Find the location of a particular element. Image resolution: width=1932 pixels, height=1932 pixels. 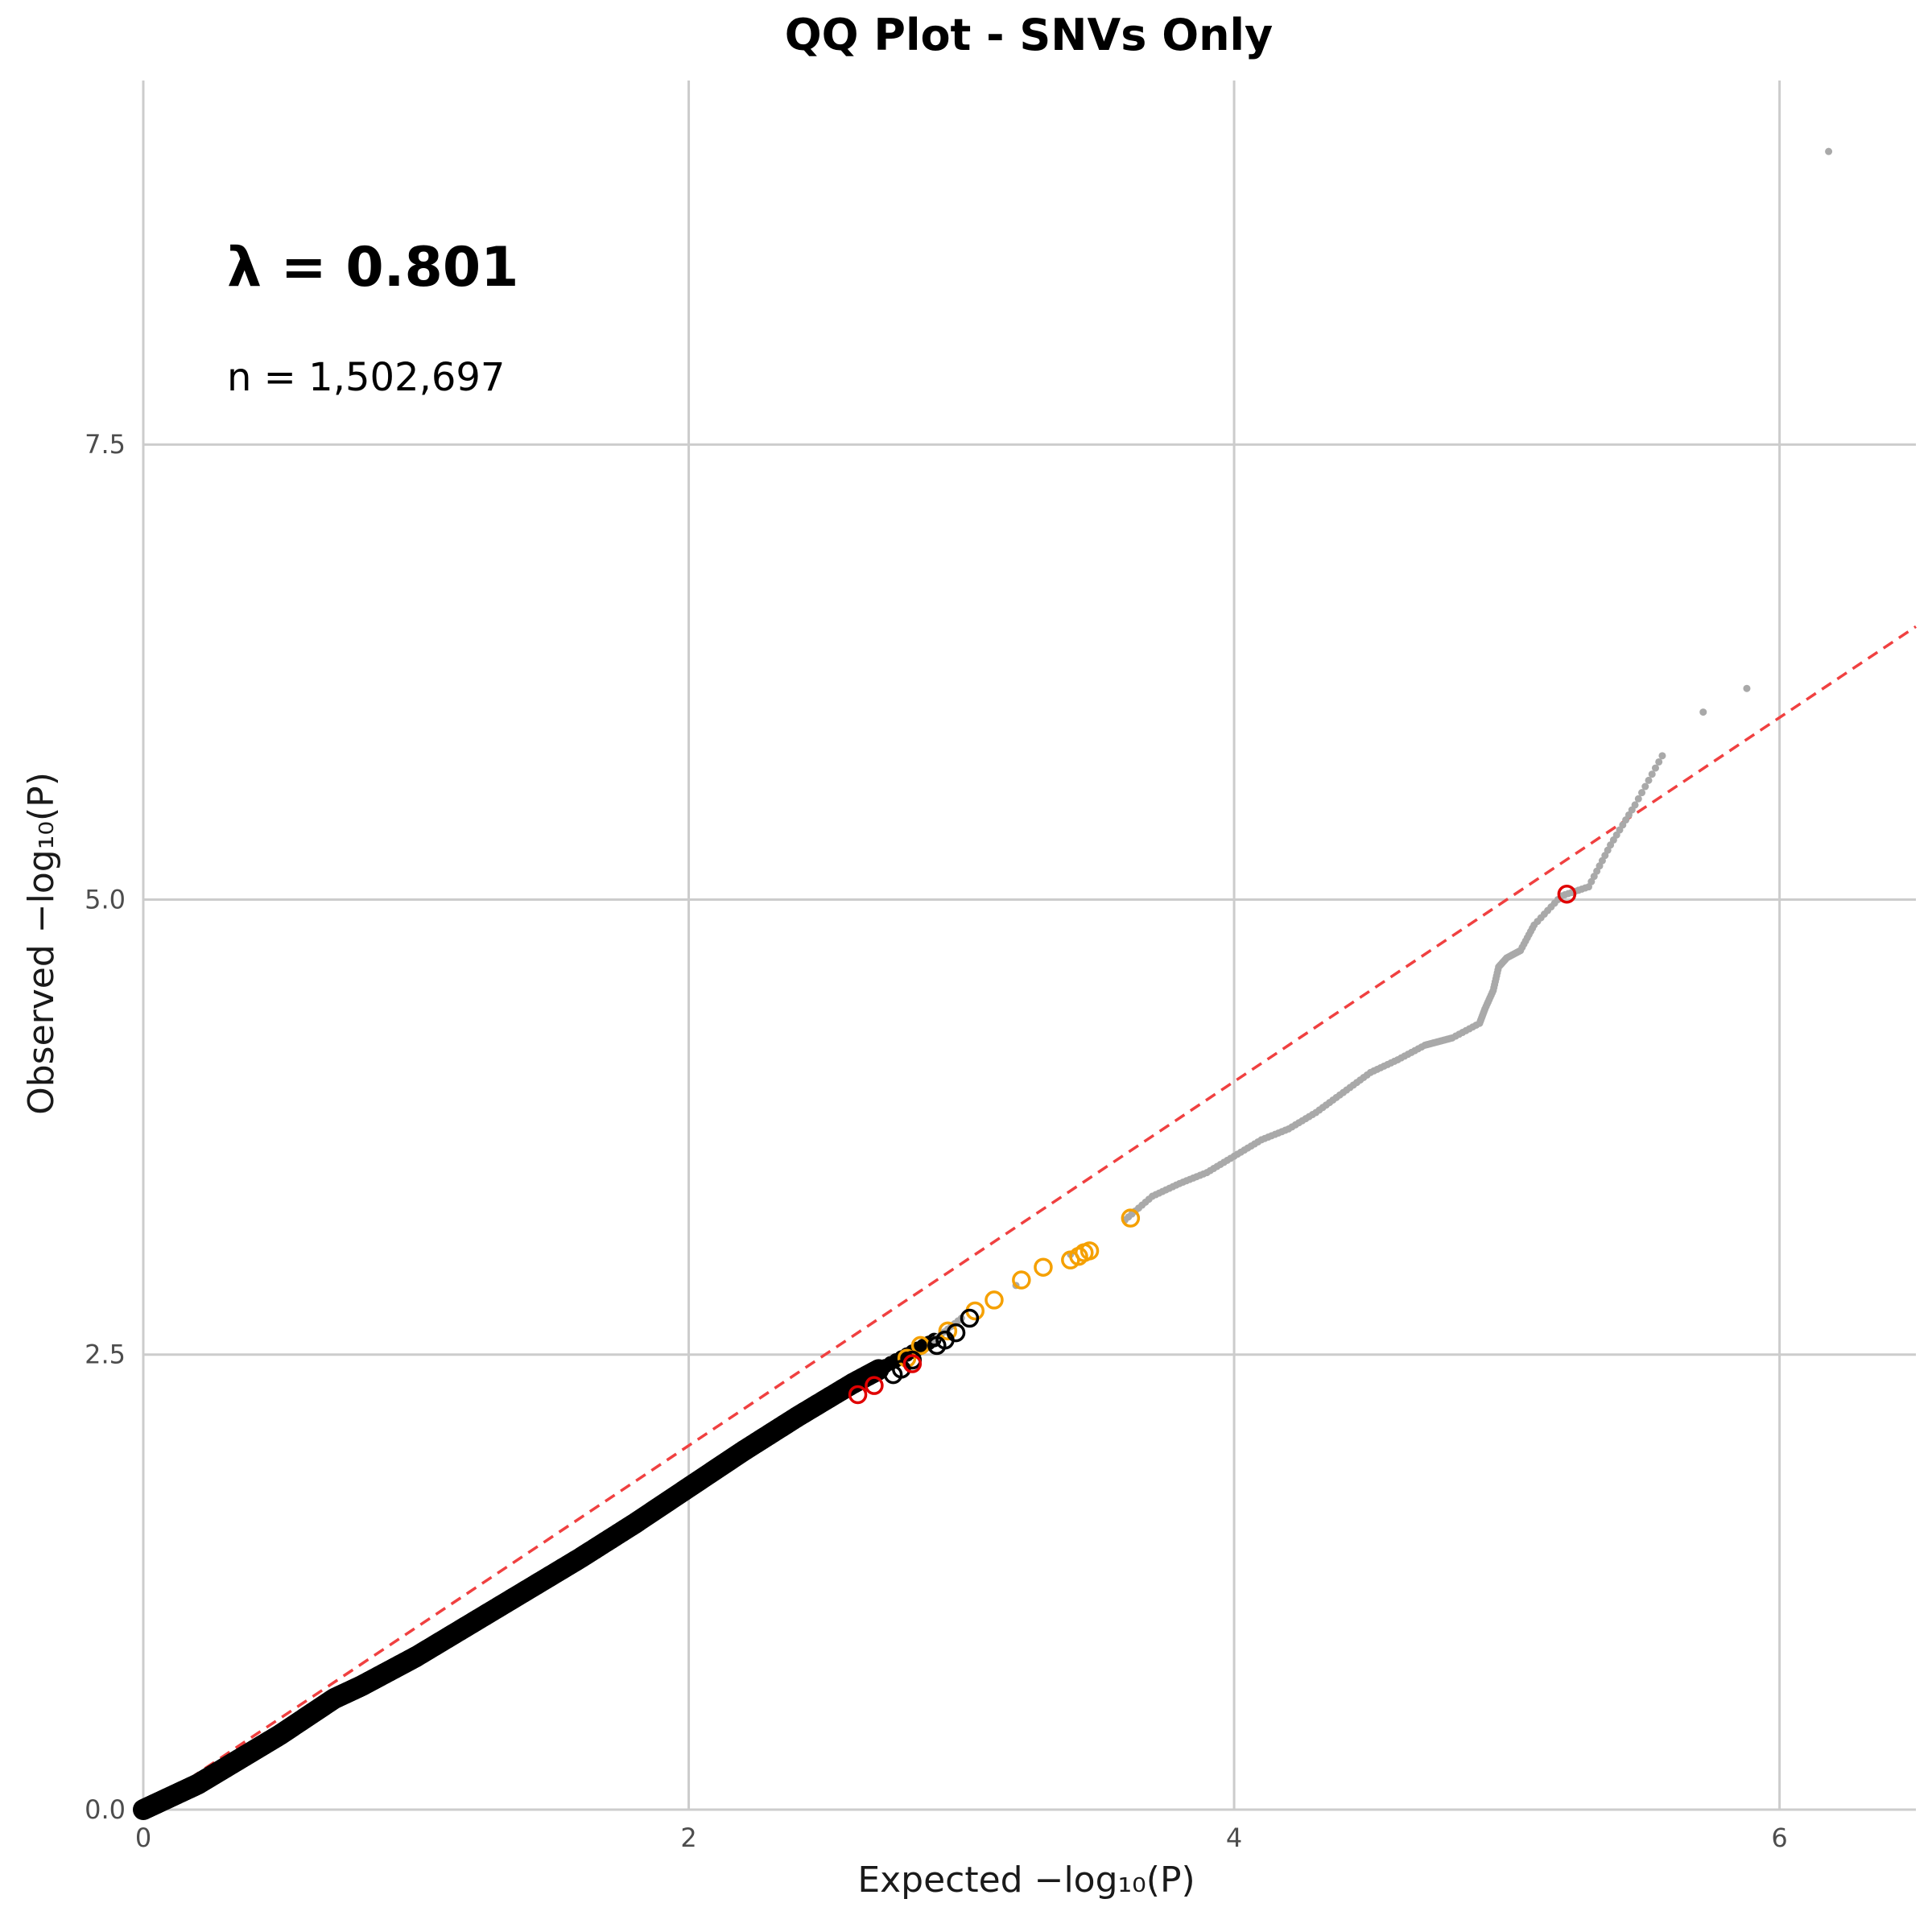

y-tick-label: 2.5 is located at coordinates (106, 1355).